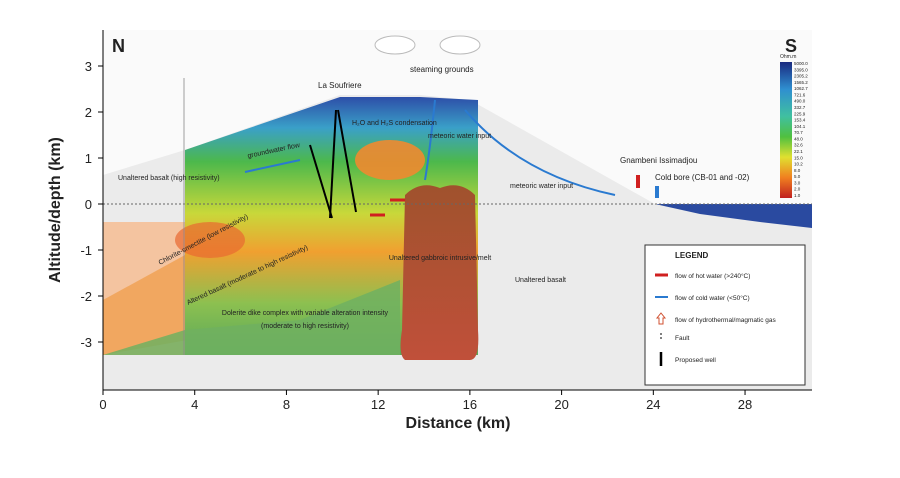 This screenshot has width=900, height=478. Describe the element at coordinates (194, 404) in the screenshot. I see `x-tick-label: 4` at that location.